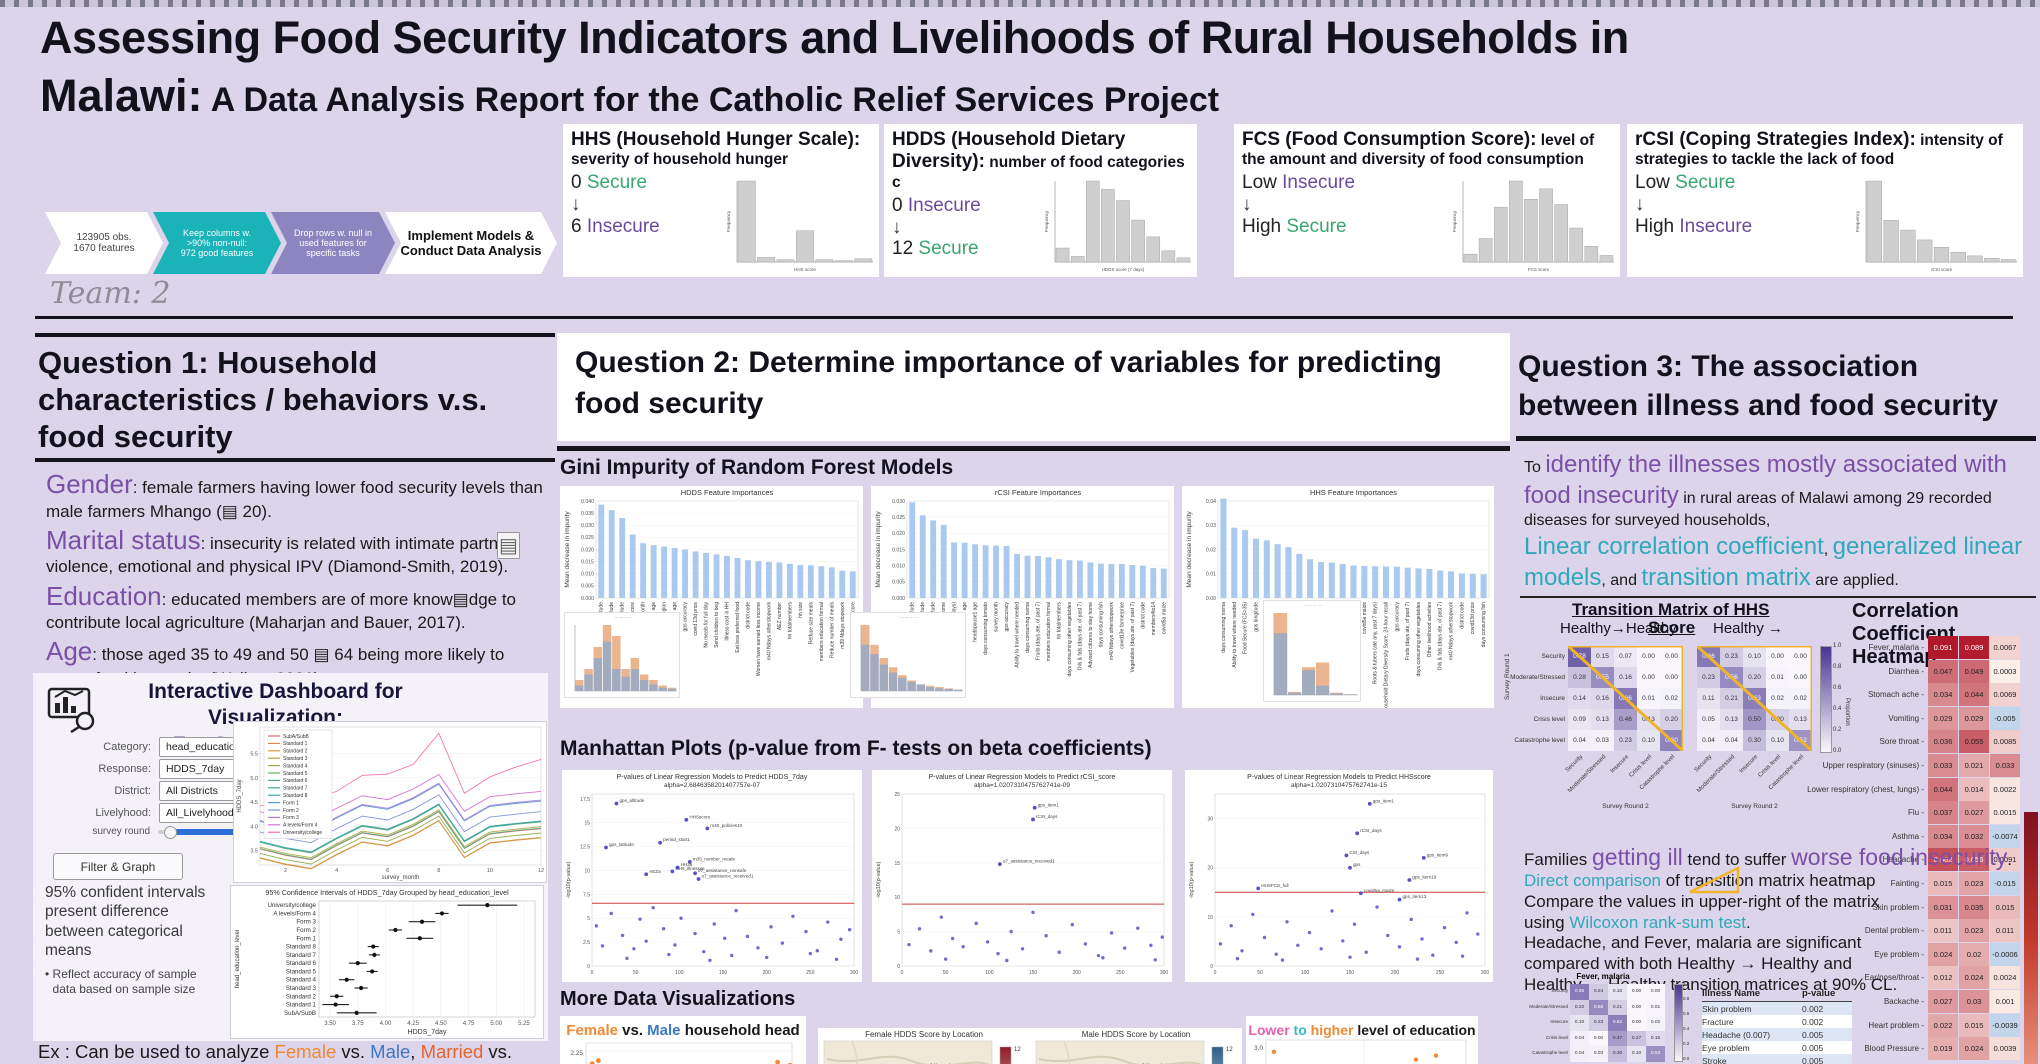 The image size is (2040, 1064). Describe the element at coordinates (1029, 861) in the screenshot. I see `manhattan-point-label: o7_assistance_received1` at that location.